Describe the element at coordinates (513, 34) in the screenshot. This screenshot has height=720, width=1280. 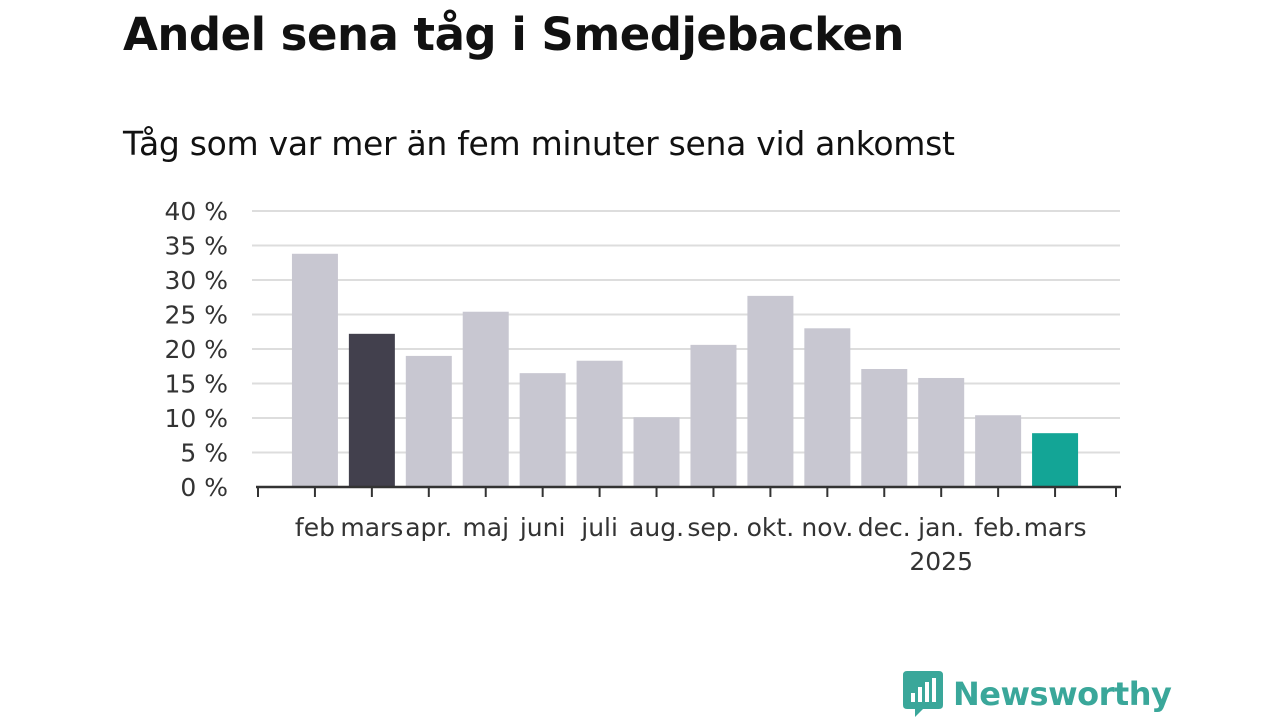
I see `chart-title: Andel sena tåg i Smedjebacken` at that location.